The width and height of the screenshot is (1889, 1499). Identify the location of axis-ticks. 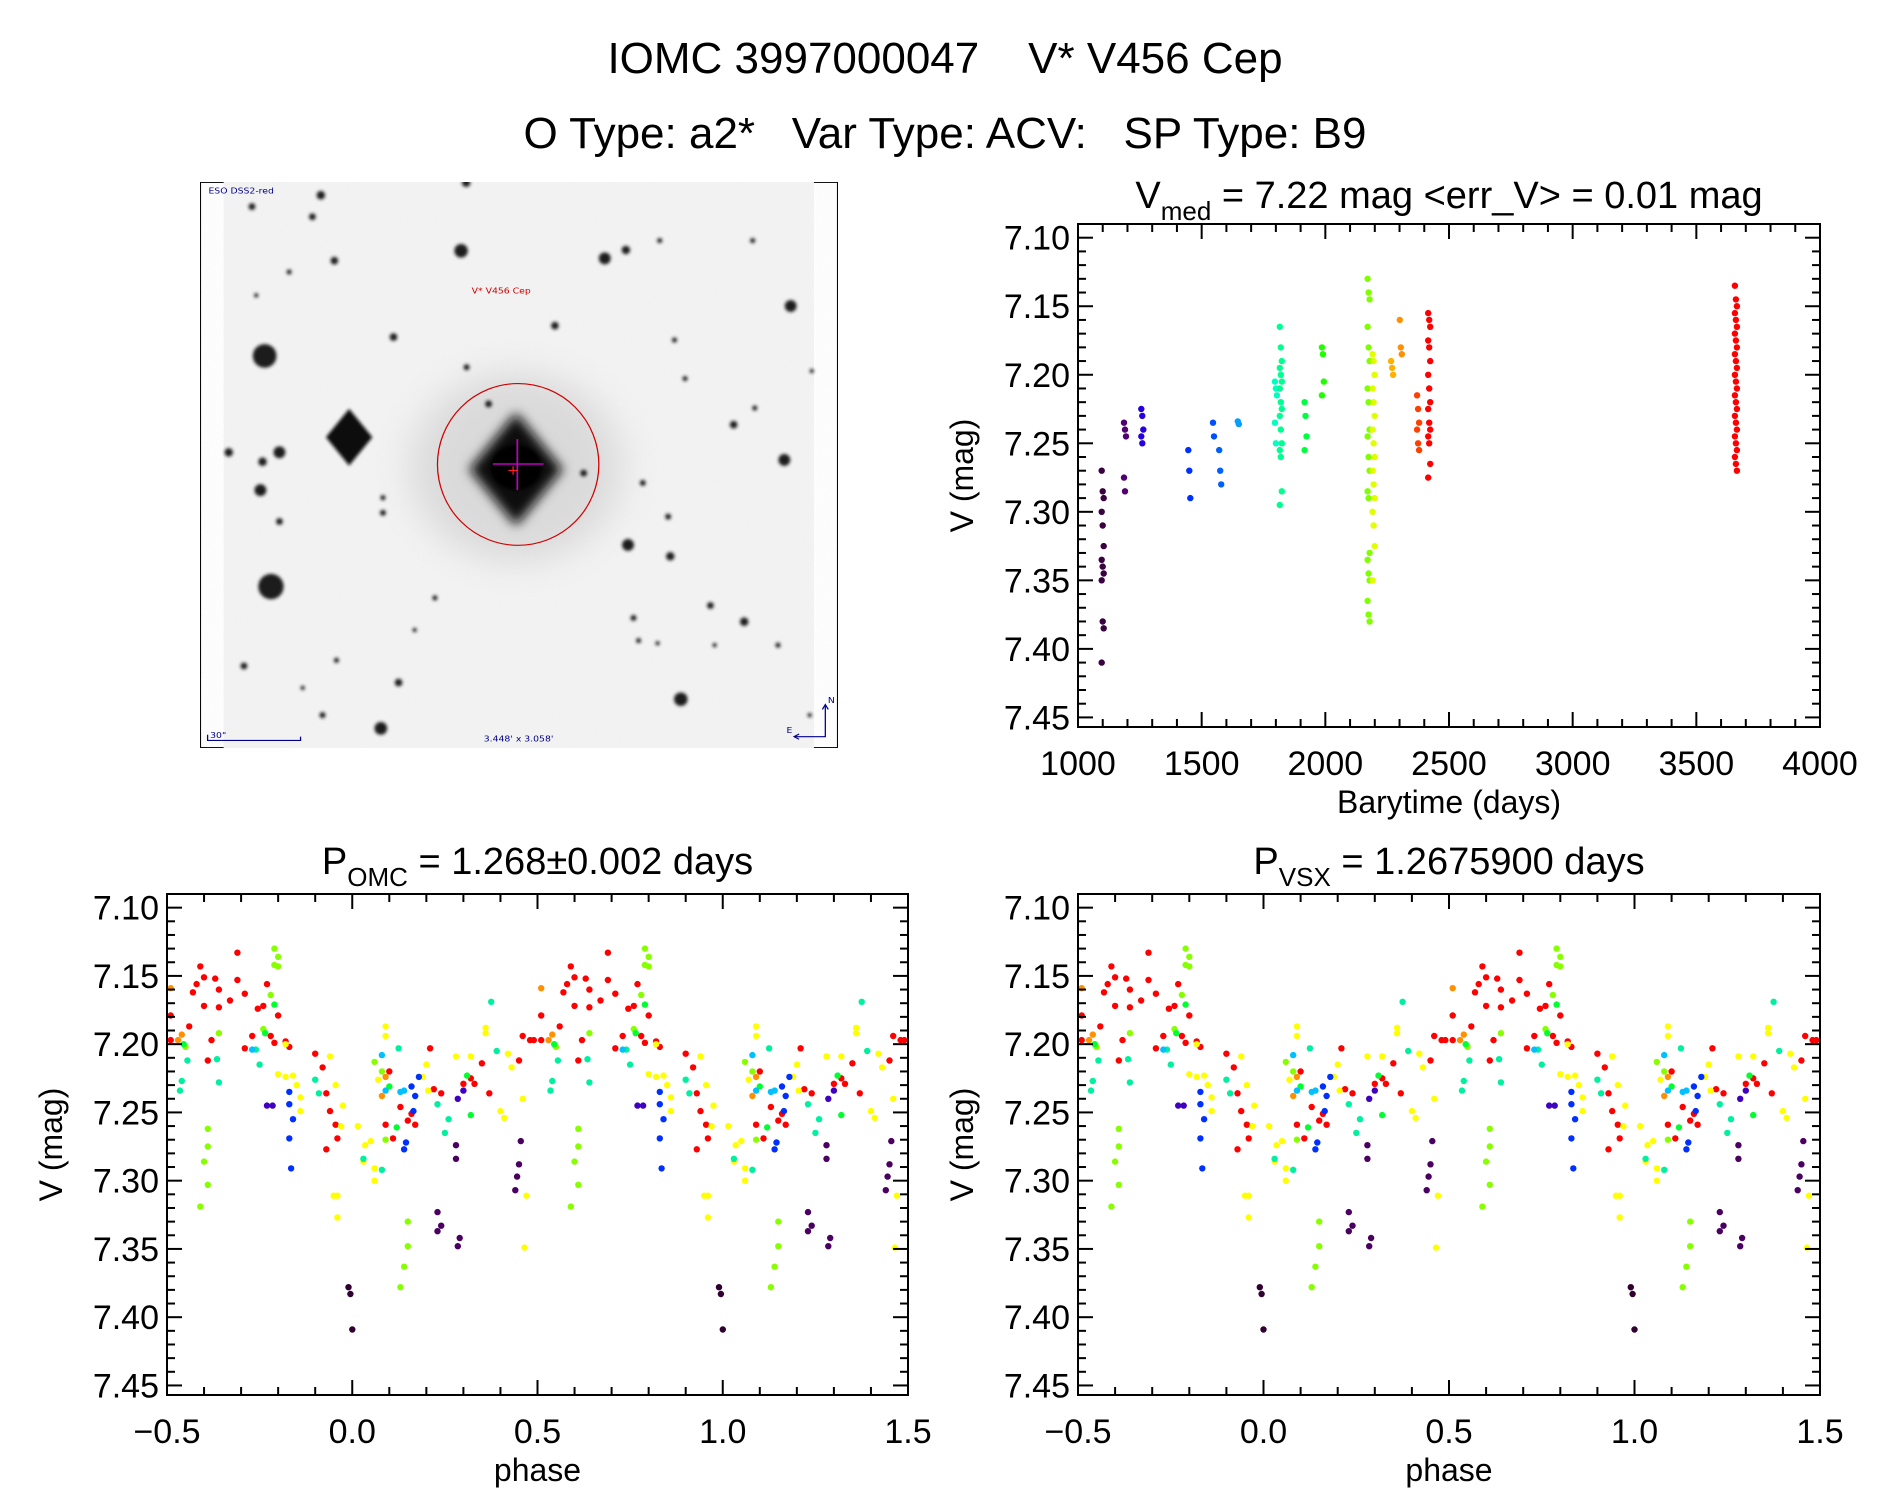
(1449, 1144).